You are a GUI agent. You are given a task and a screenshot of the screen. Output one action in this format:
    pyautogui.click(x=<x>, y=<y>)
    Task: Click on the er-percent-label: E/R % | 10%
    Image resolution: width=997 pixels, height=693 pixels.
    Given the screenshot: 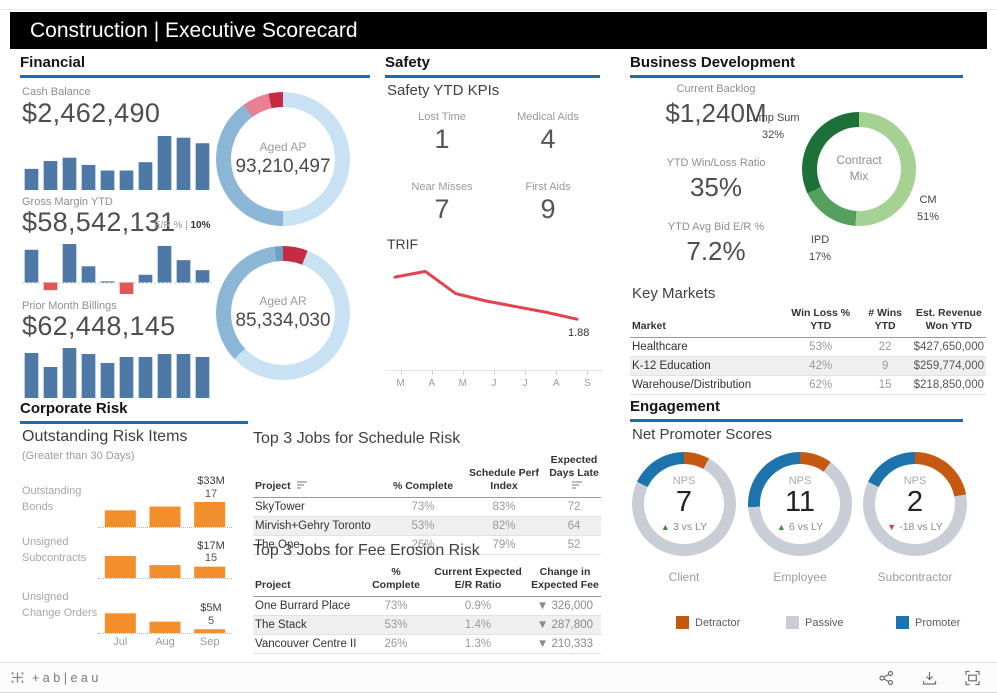 What is the action you would take?
    pyautogui.click(x=182, y=225)
    